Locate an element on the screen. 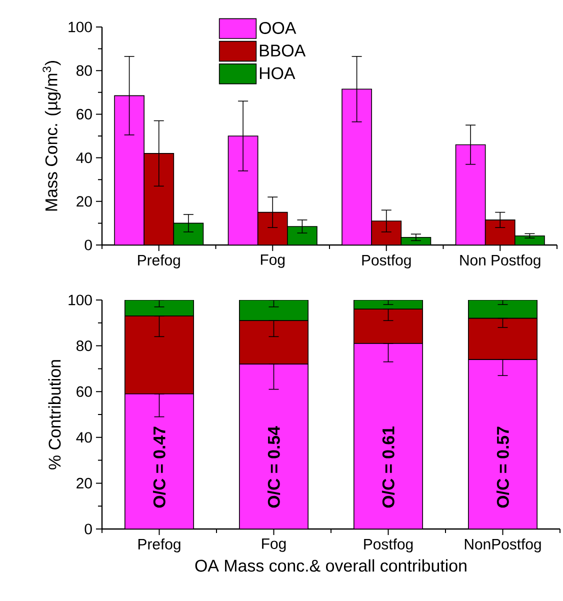 The image size is (563, 601). annotation: O/C = 0.61 is located at coordinates (388, 467).